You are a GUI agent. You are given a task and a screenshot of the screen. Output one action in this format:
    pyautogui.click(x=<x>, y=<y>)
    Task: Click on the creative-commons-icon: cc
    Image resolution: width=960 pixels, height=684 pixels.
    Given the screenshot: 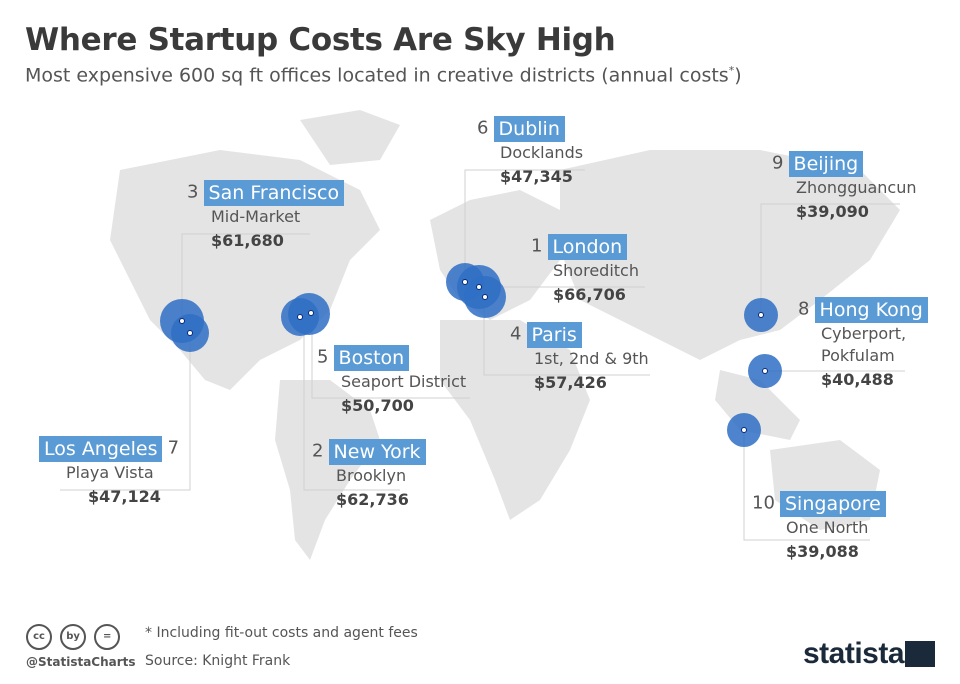 What is the action you would take?
    pyautogui.click(x=39, y=637)
    